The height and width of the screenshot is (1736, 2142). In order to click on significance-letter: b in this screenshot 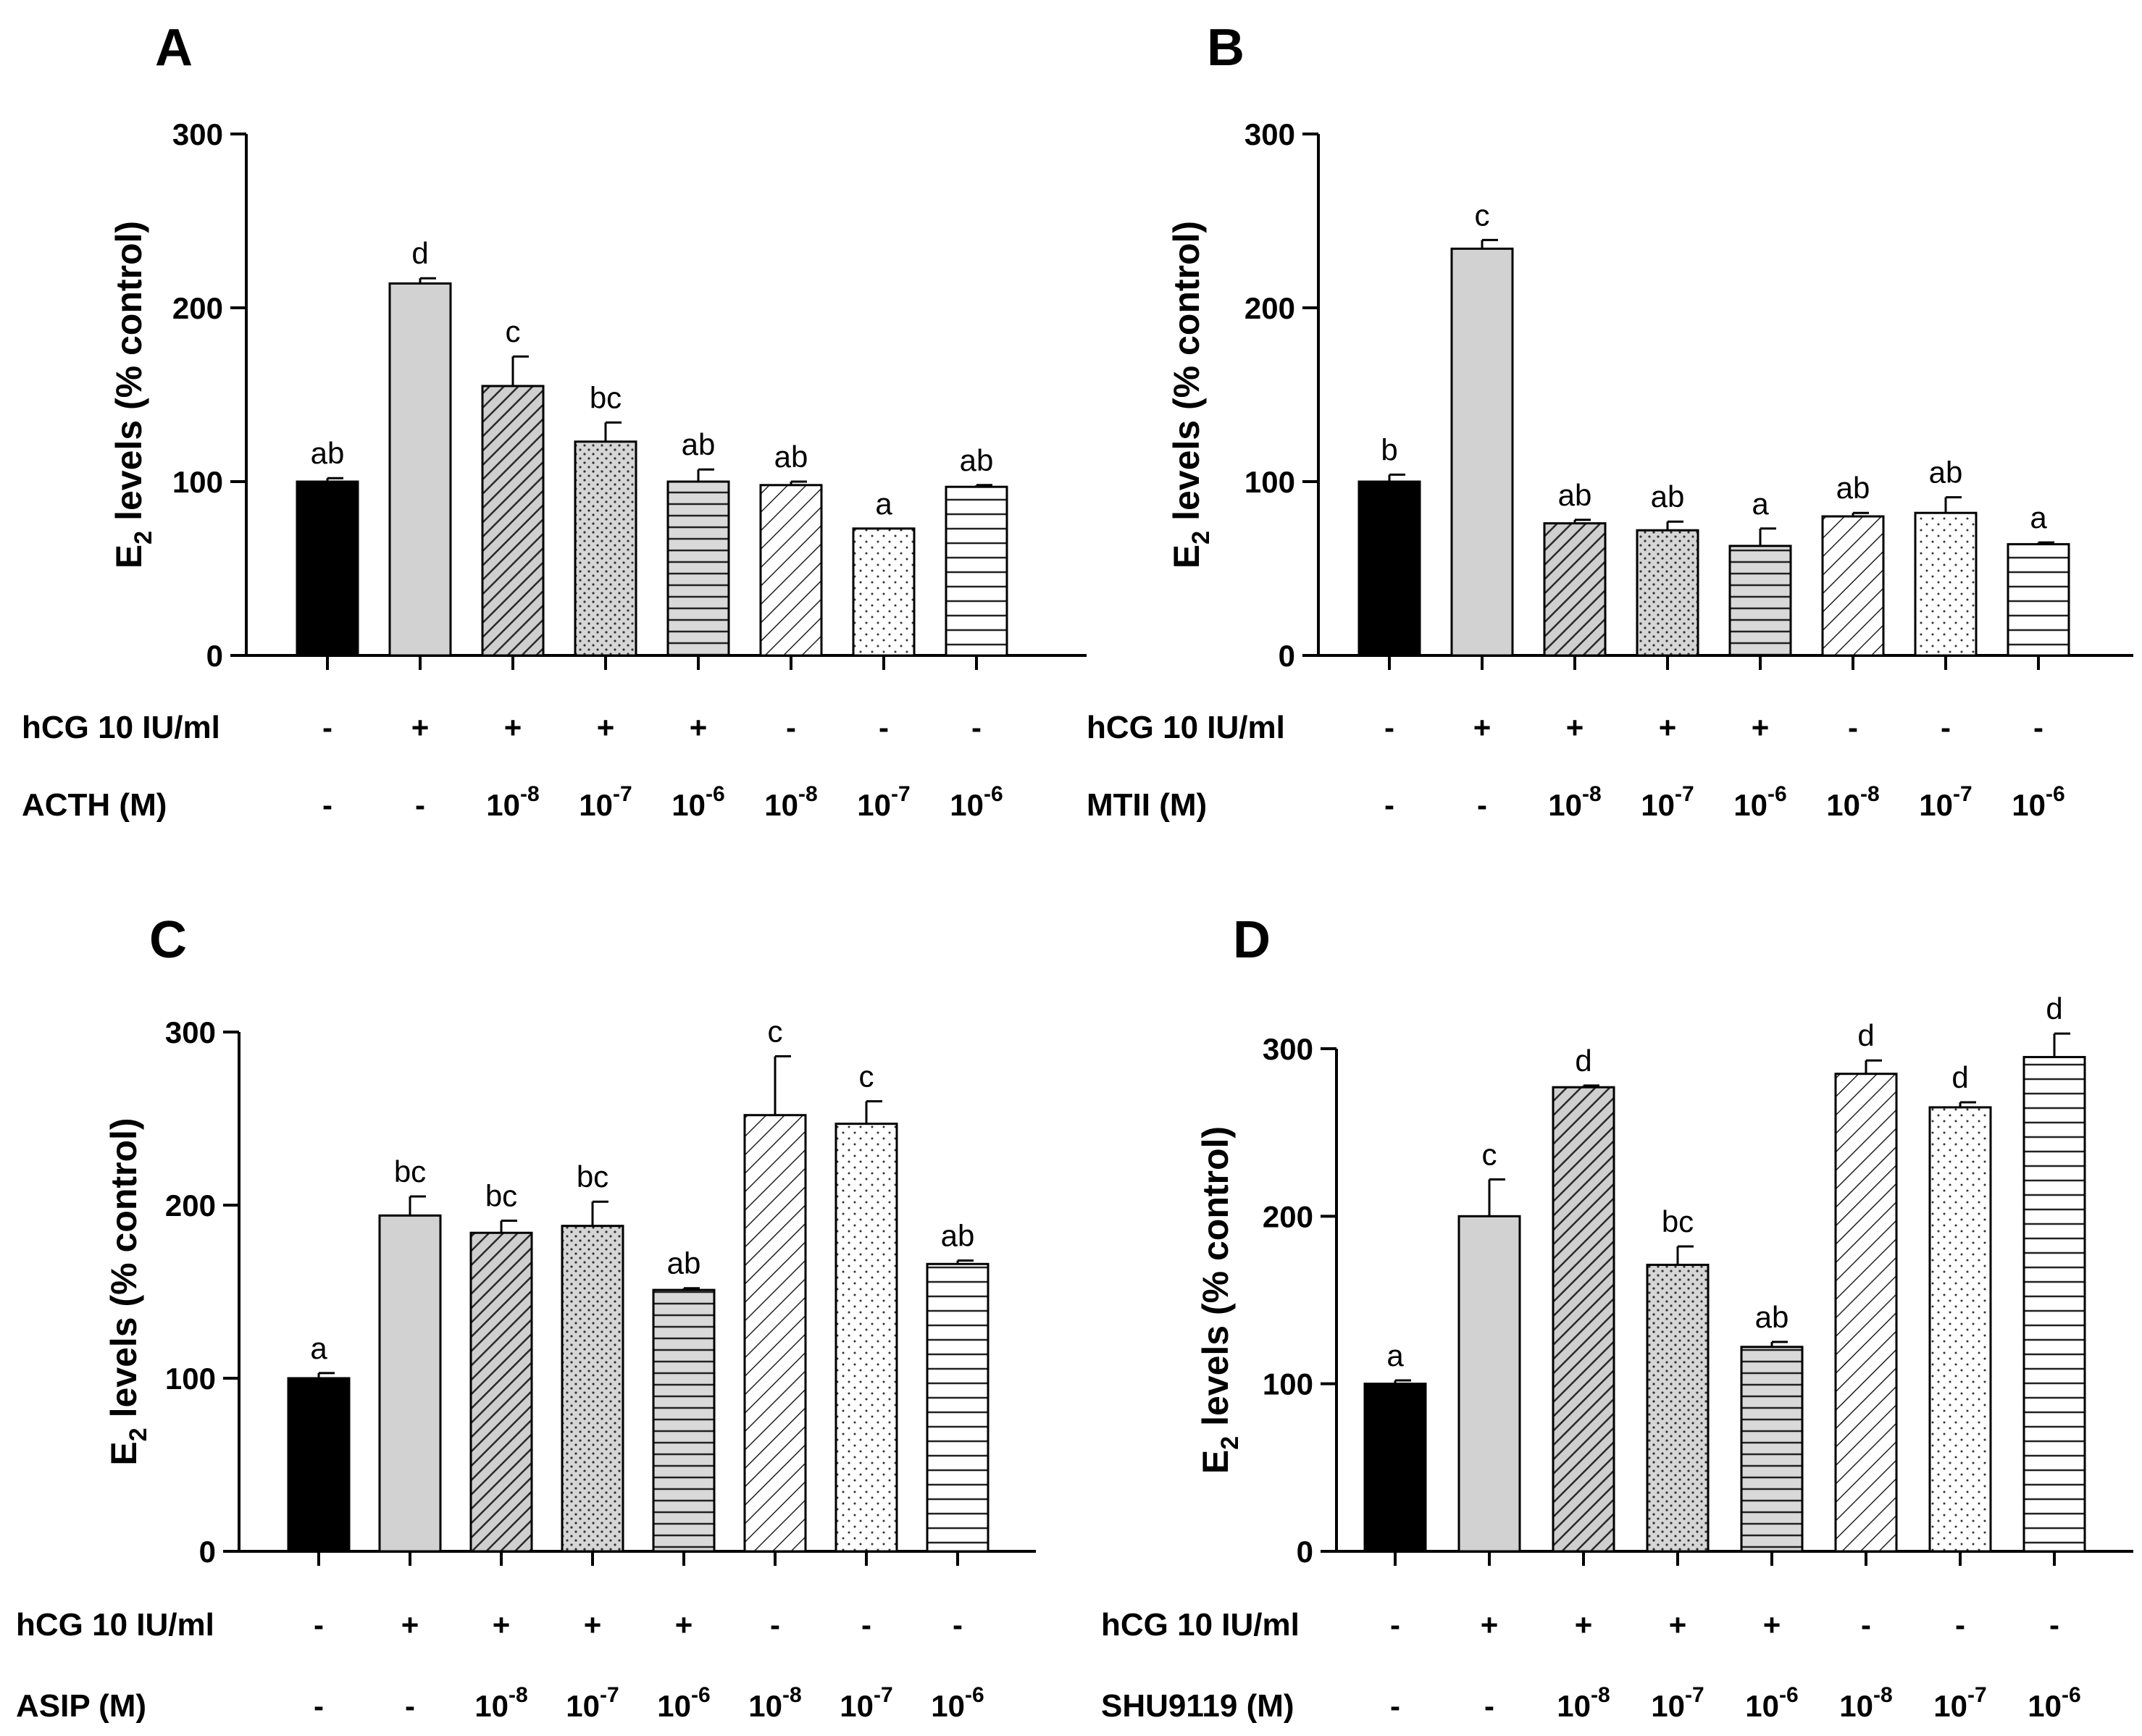, I will do `click(1389, 449)`.